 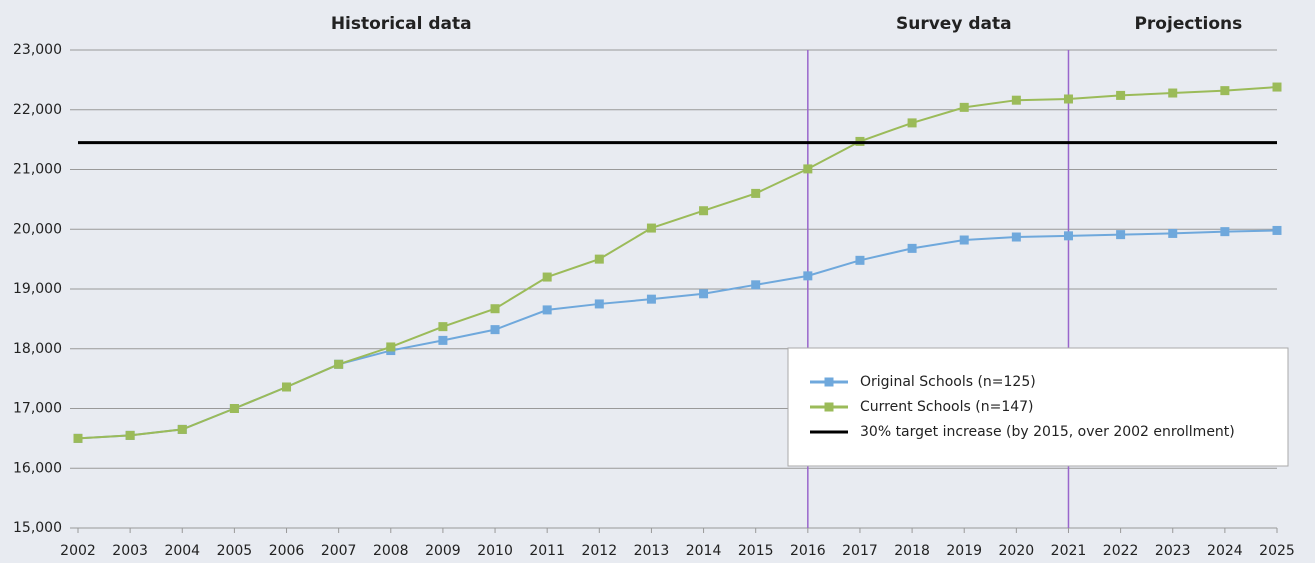 I want to click on x-tick-label: 2022, so click(x=1121, y=551).